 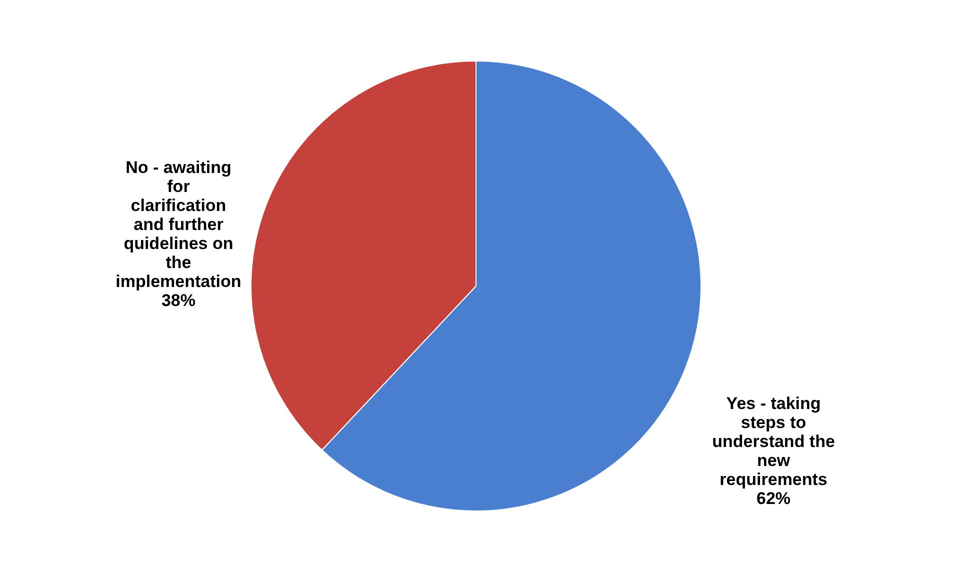 I want to click on slice-label: No - awaiting for clarification and further quidelines on the implementation, so click(x=179, y=225).